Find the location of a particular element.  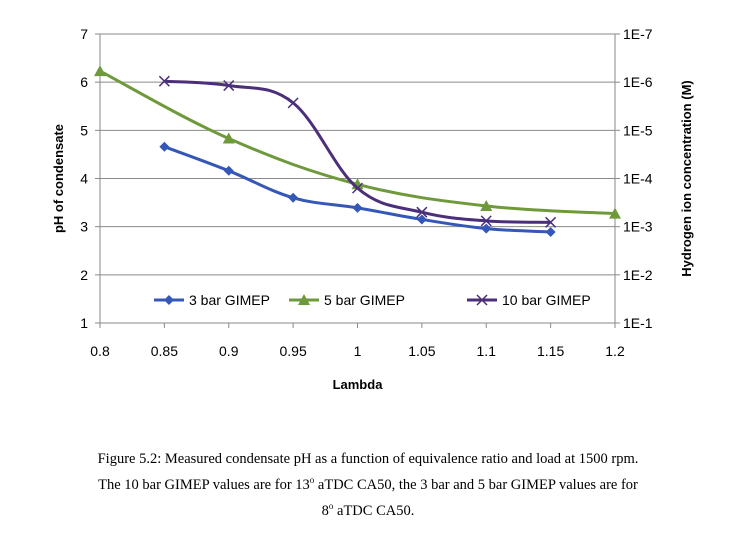

legend-item: 10 bar GIMEP is located at coordinates (529, 300).